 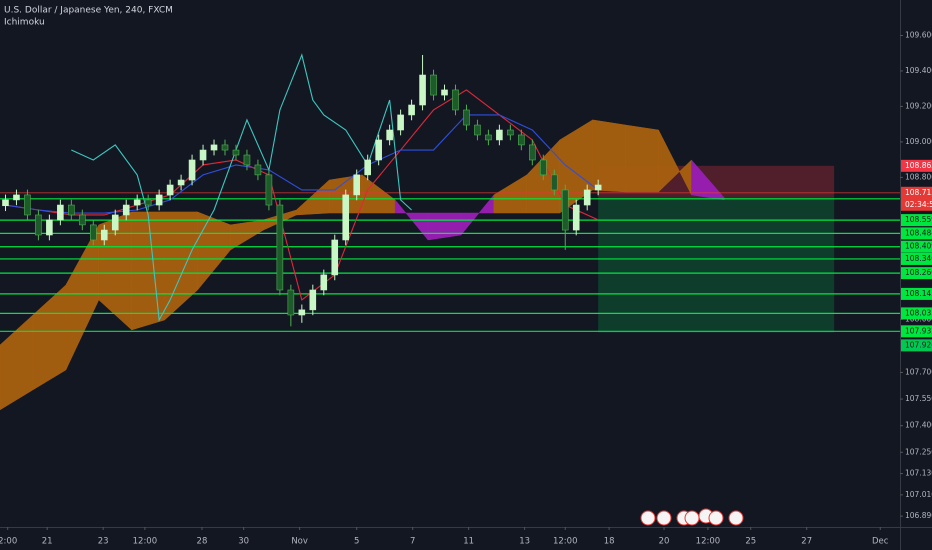 I want to click on x-tick-label: 18, so click(x=609, y=542).